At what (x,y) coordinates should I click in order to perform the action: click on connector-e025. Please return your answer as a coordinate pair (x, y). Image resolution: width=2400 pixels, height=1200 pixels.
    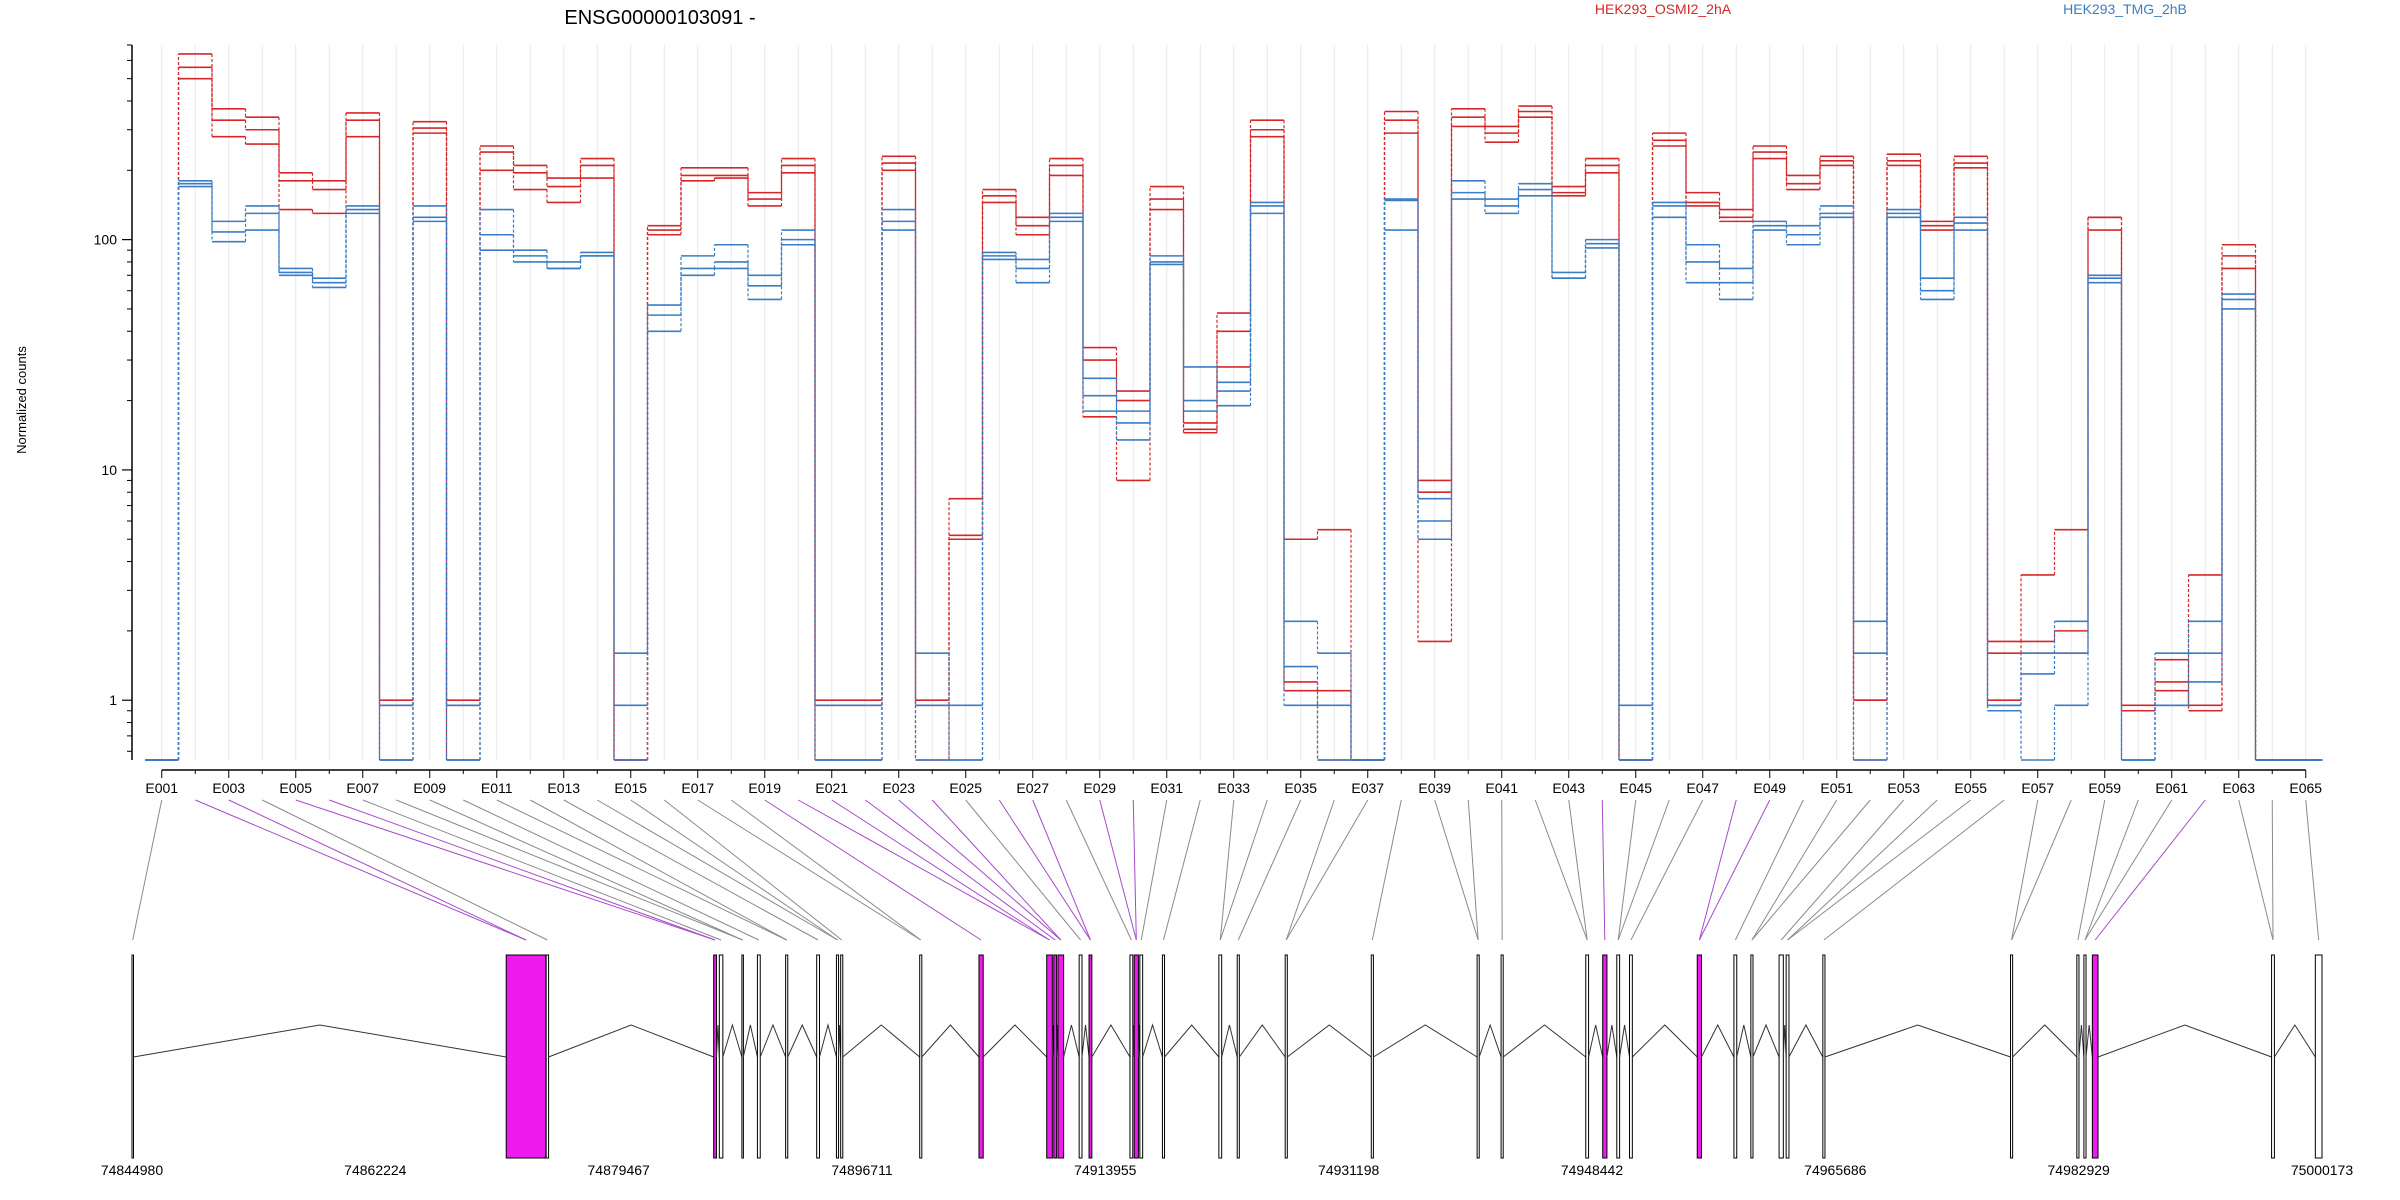
    Looking at the image, I should click on (1023, 870).